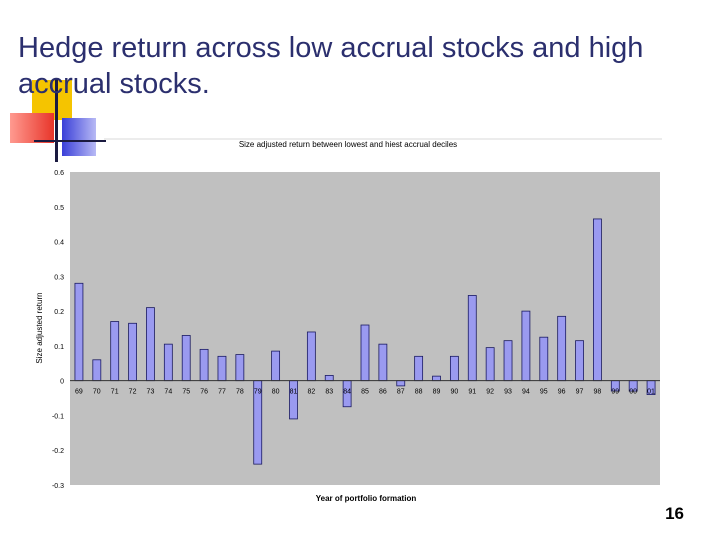  What do you see at coordinates (151, 392) in the screenshot?
I see `x-tick-label: 73` at bounding box center [151, 392].